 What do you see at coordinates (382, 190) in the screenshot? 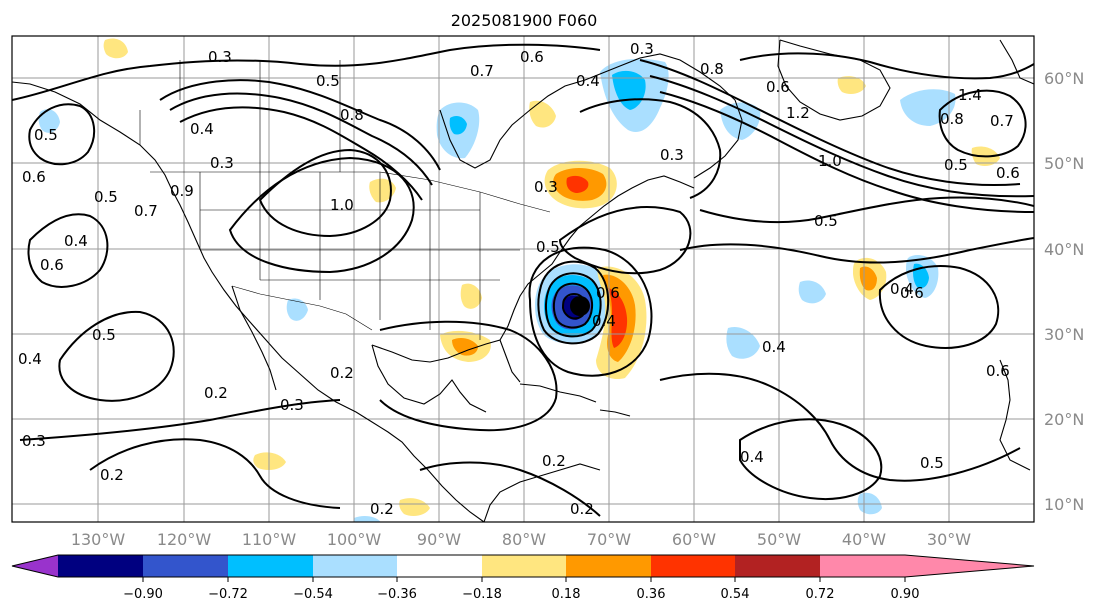
I see `plains-warm-shade` at bounding box center [382, 190].